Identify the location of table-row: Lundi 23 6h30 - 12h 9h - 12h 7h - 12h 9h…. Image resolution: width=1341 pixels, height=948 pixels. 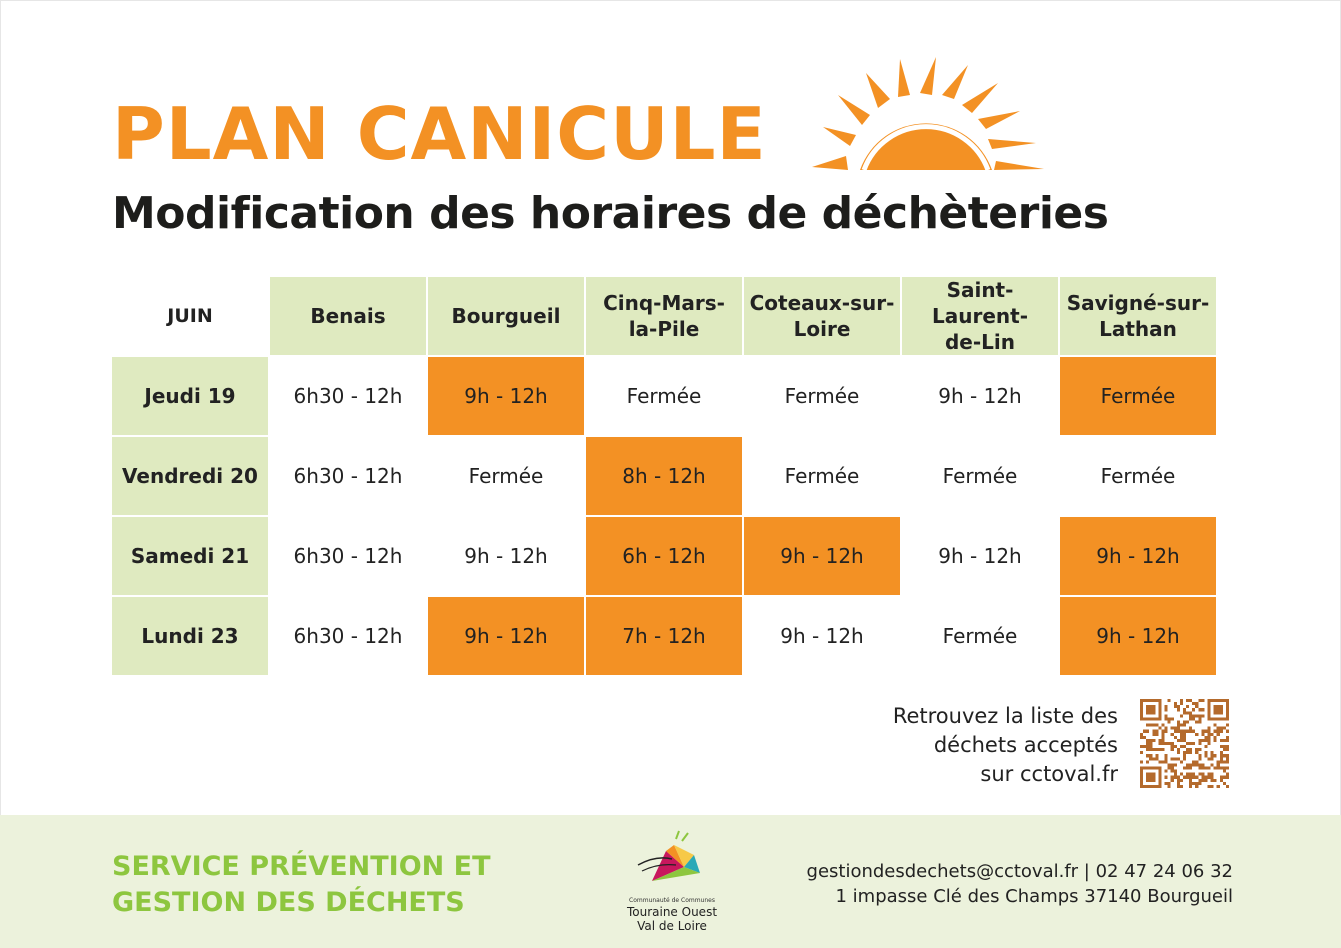
(664, 636).